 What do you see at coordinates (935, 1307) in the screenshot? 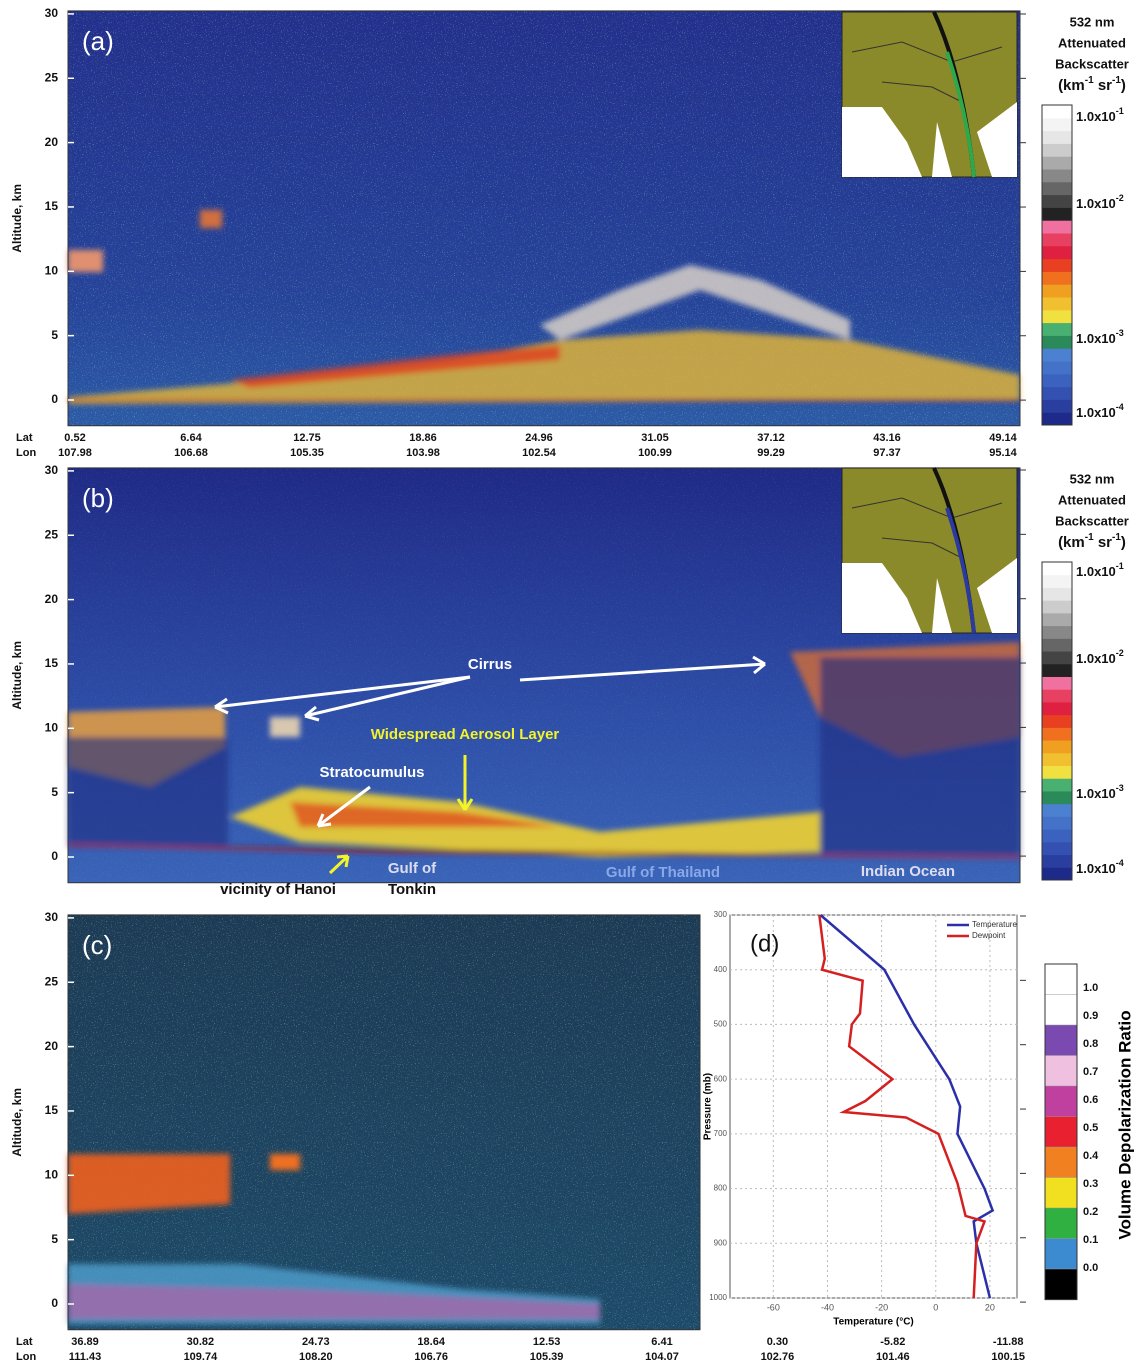
I see `x-tick-label: 0` at bounding box center [935, 1307].